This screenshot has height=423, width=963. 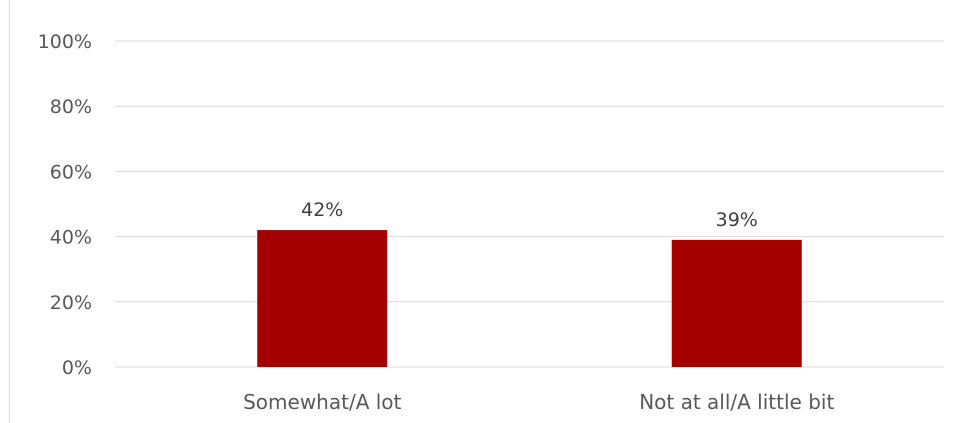 I want to click on data-label: 39%, so click(x=737, y=220).